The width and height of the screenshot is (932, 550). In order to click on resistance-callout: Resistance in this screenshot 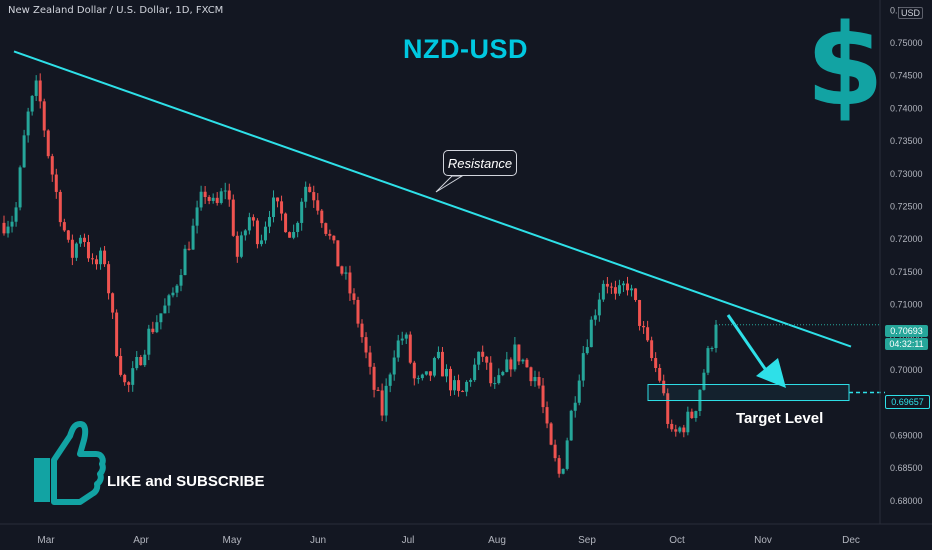, I will do `click(480, 163)`.